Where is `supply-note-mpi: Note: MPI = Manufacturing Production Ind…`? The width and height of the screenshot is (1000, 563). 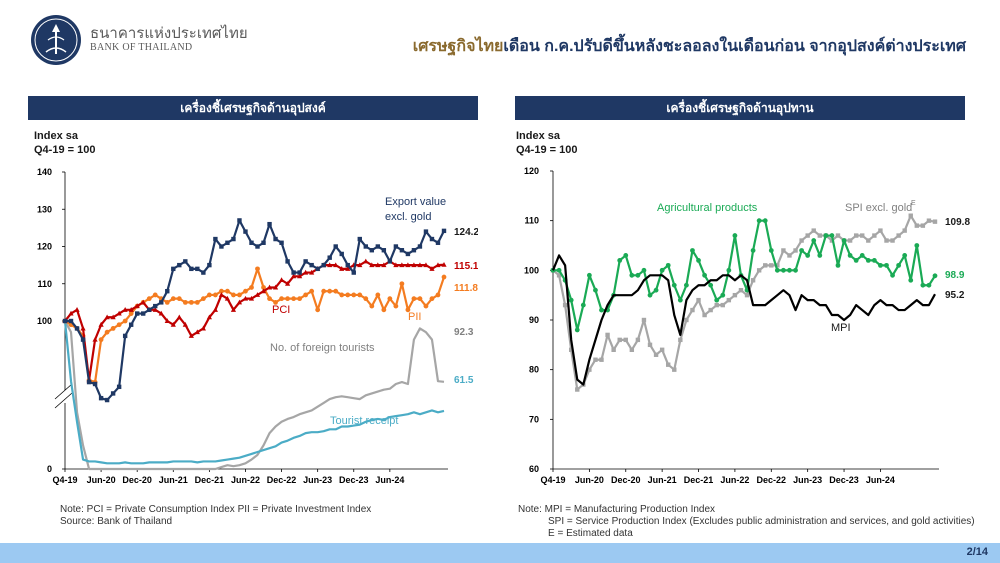
supply-note-mpi: Note: MPI = Manufacturing Production Ind… is located at coordinates (617, 509).